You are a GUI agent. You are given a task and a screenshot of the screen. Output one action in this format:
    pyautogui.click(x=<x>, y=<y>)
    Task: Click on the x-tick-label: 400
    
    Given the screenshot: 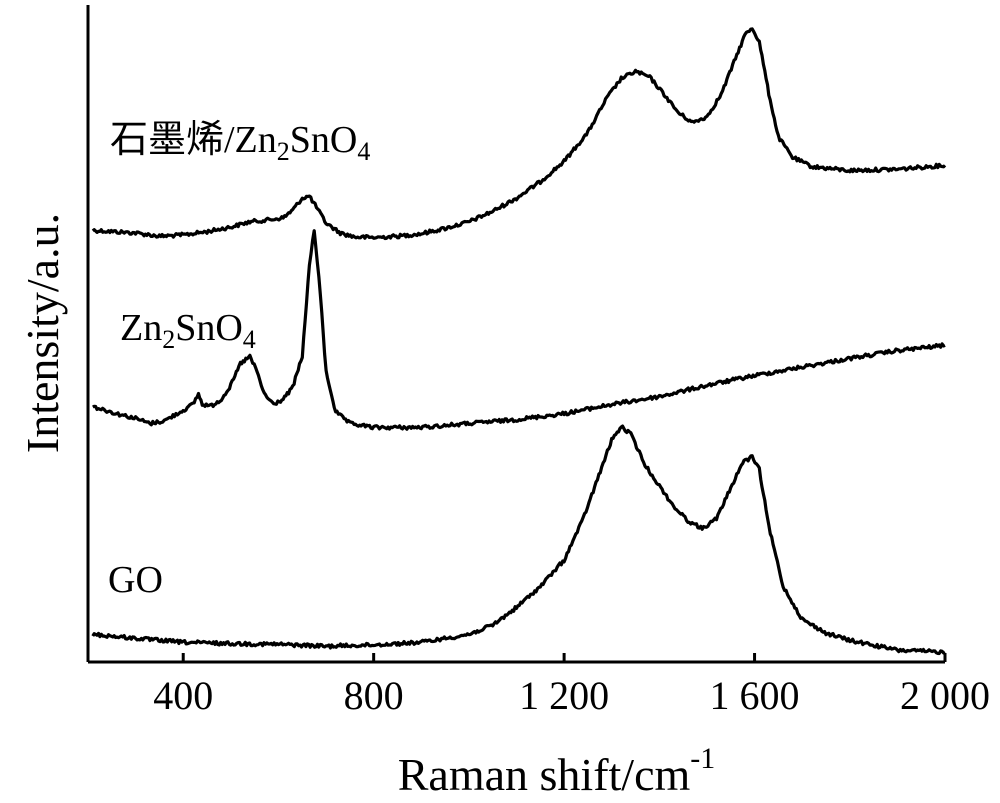 What is the action you would take?
    pyautogui.click(x=183, y=695)
    